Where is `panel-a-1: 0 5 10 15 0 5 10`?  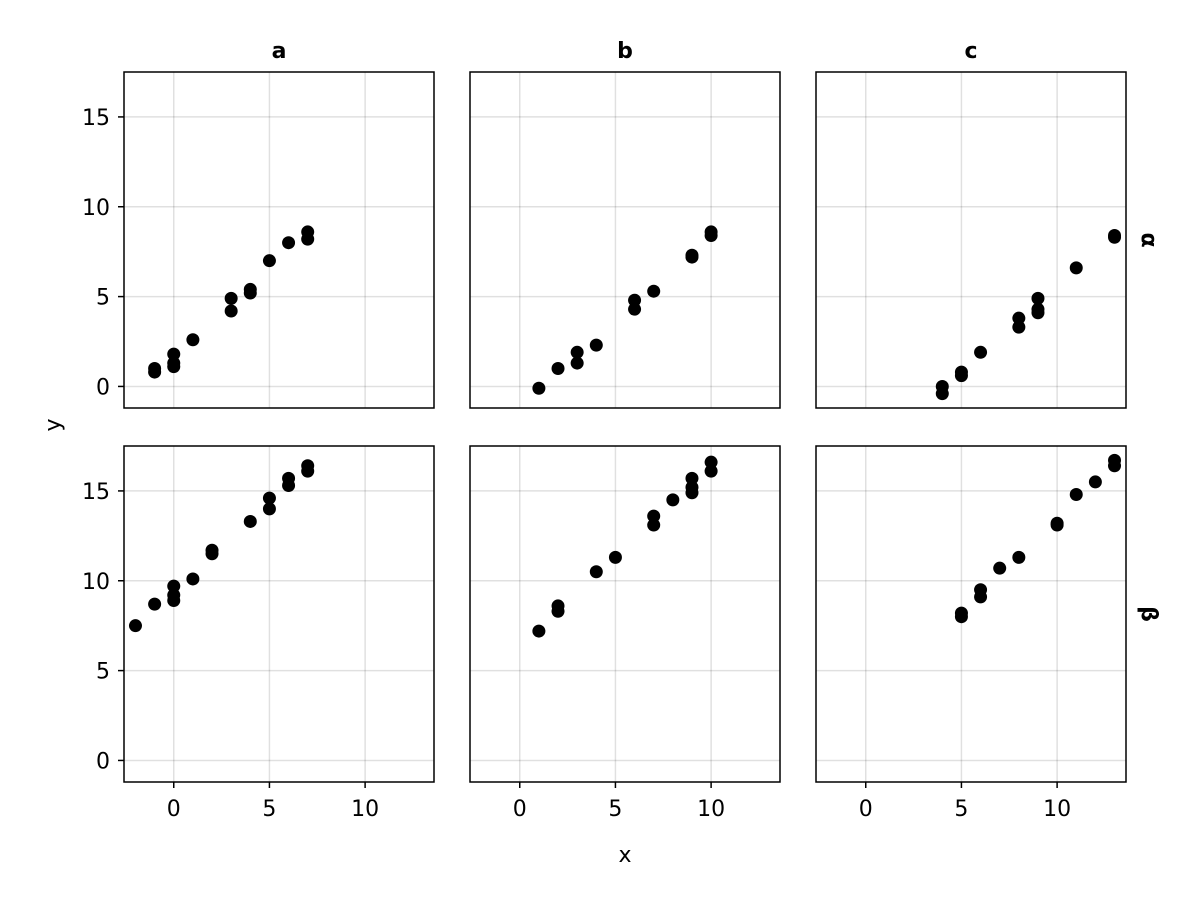 panel-a-1: 0 5 10 15 0 5 10 is located at coordinates (258, 633).